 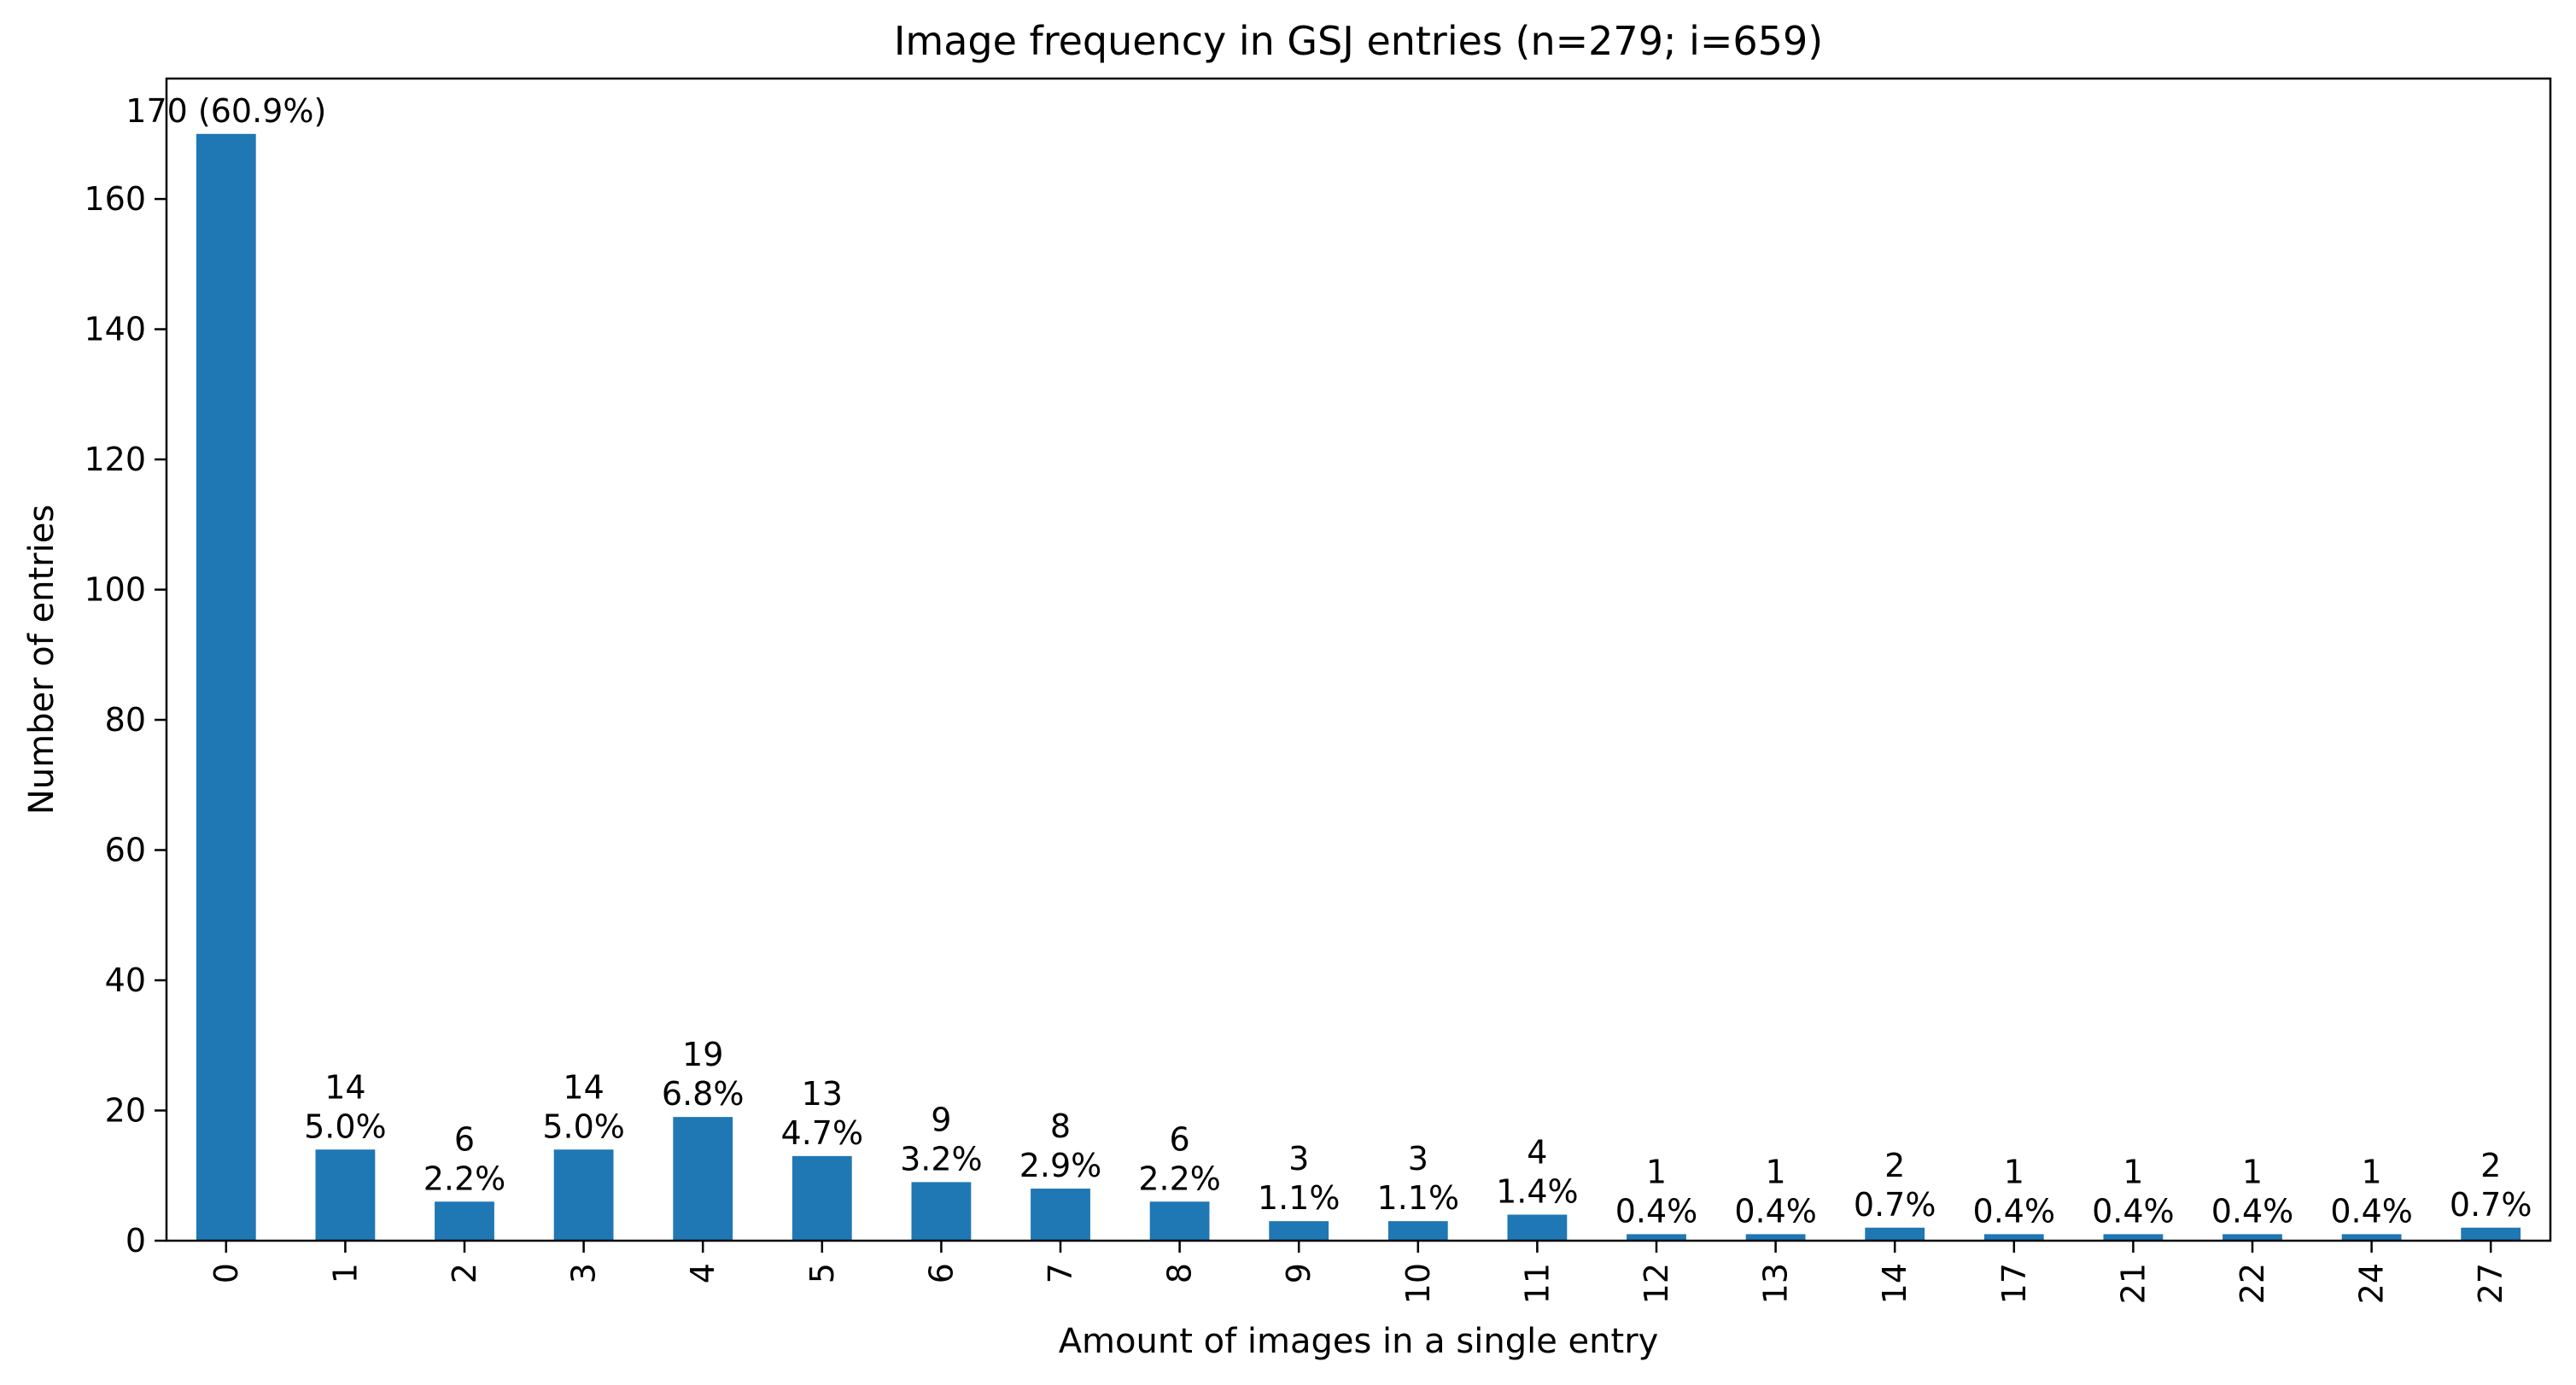 What do you see at coordinates (125, 1111) in the screenshot?
I see `y-tick-label: 20` at bounding box center [125, 1111].